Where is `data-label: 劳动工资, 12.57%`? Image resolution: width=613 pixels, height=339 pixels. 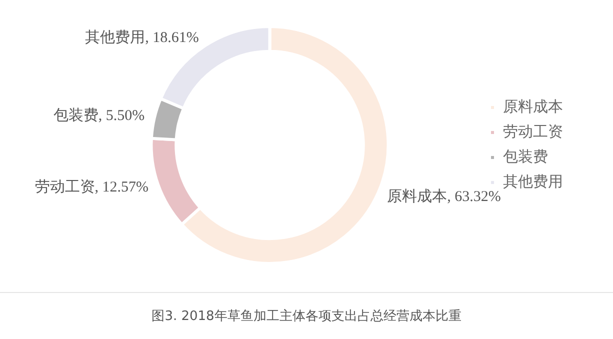 data-label: 劳动工资, 12.57% is located at coordinates (91, 187).